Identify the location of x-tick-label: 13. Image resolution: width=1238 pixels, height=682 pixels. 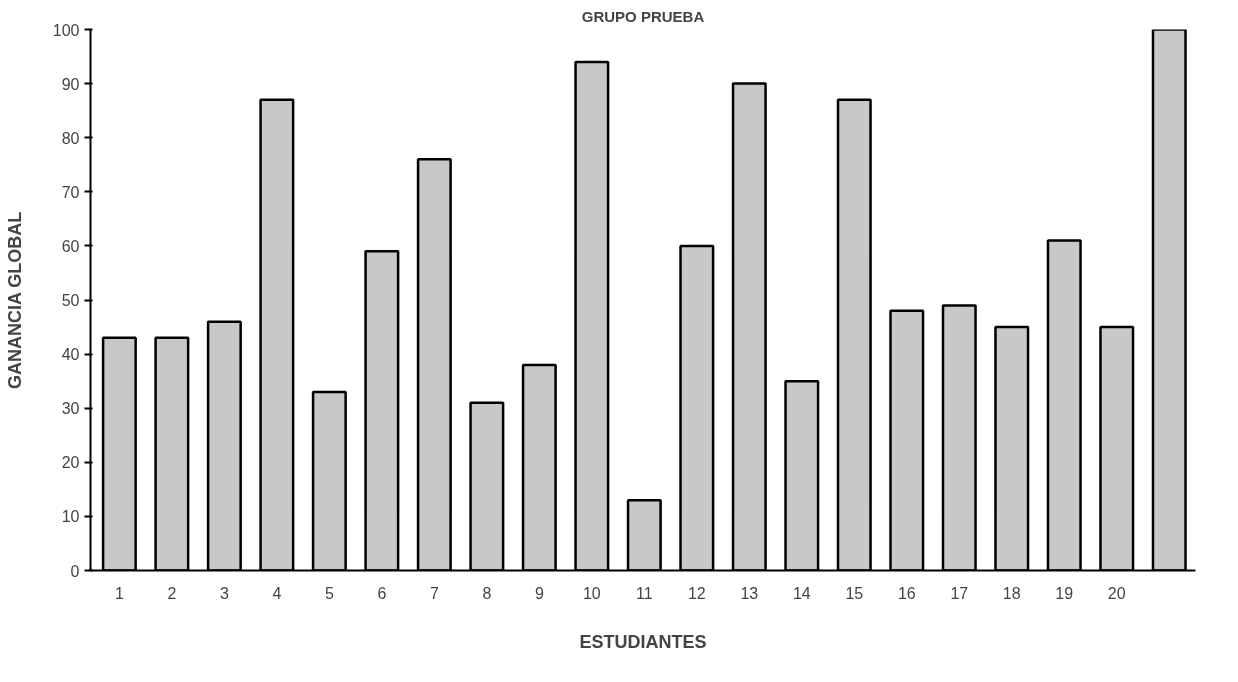
(749, 593).